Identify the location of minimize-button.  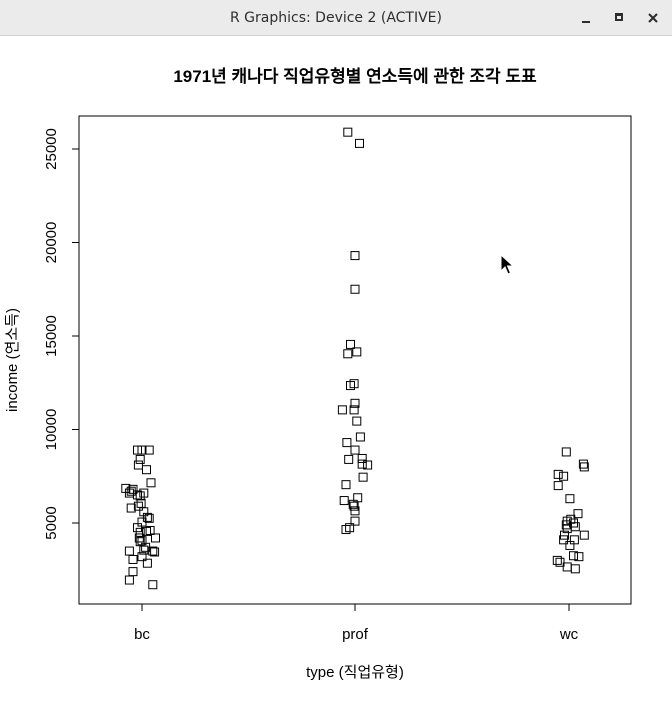
(586, 18).